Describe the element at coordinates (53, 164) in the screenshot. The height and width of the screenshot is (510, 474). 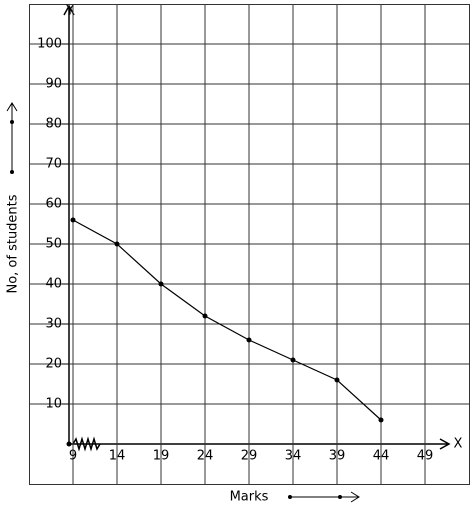
I see `y-tick-label: 70` at that location.